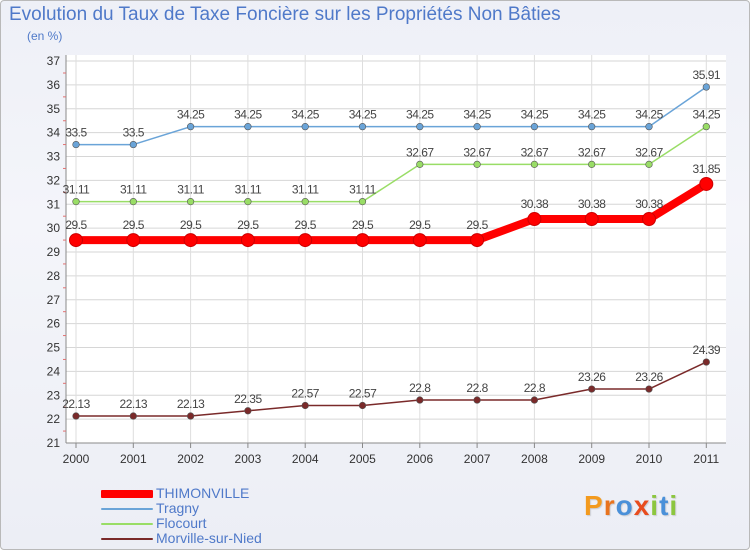 The image size is (750, 550). What do you see at coordinates (594, 505) in the screenshot?
I see `logo-letter: P` at bounding box center [594, 505].